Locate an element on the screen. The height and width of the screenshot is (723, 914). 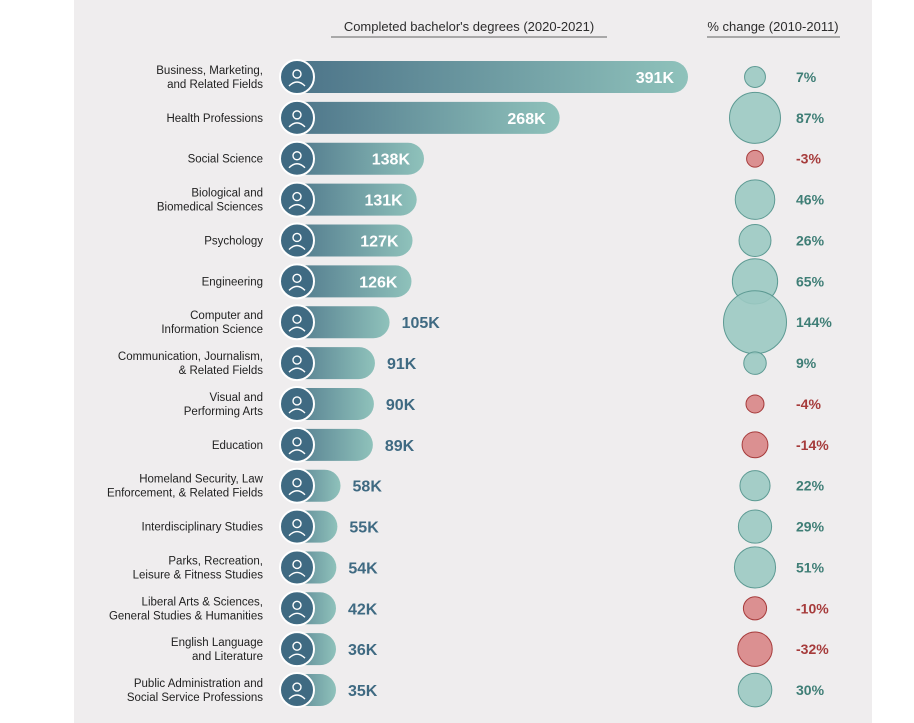
category-label: Education is located at coordinates (237, 446).